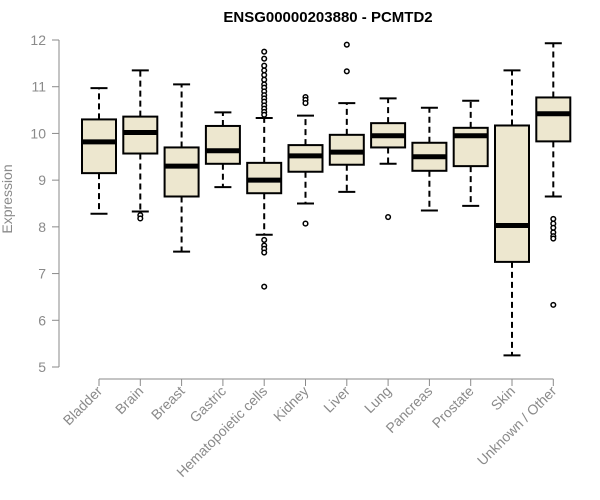  Describe the element at coordinates (38, 133) in the screenshot. I see `y-tick-label: 10` at that location.